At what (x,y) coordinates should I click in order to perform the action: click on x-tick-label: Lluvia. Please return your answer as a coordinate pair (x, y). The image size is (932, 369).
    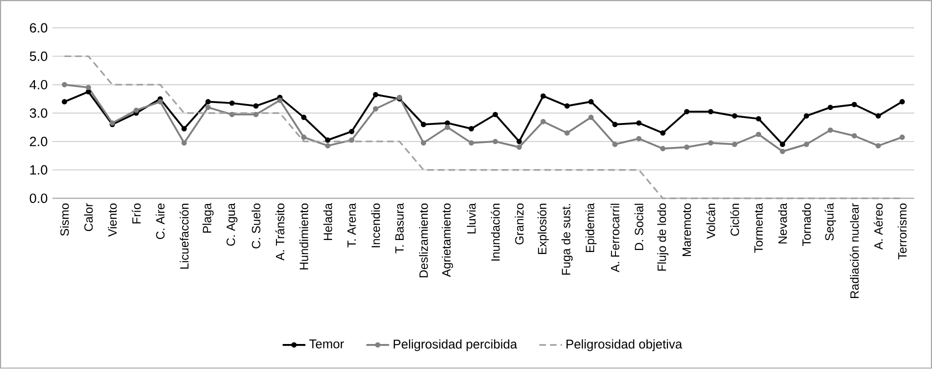
    Looking at the image, I should click on (471, 218).